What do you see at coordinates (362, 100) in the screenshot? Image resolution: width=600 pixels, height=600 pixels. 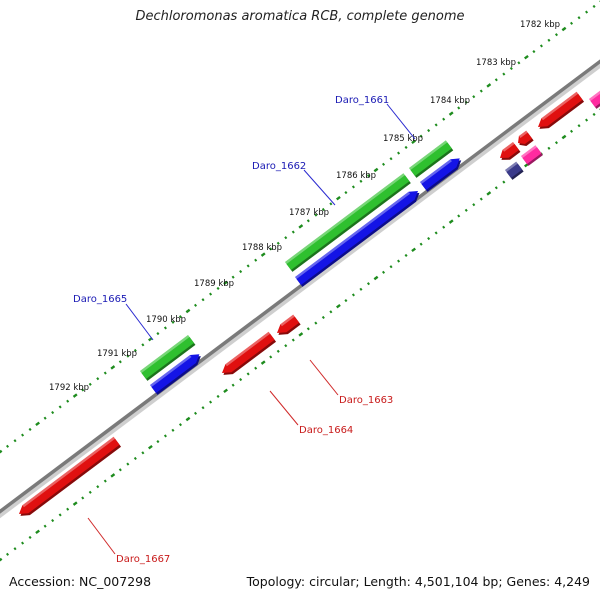 I see `gene-label-daro-1661: Daro_1661` at bounding box center [362, 100].